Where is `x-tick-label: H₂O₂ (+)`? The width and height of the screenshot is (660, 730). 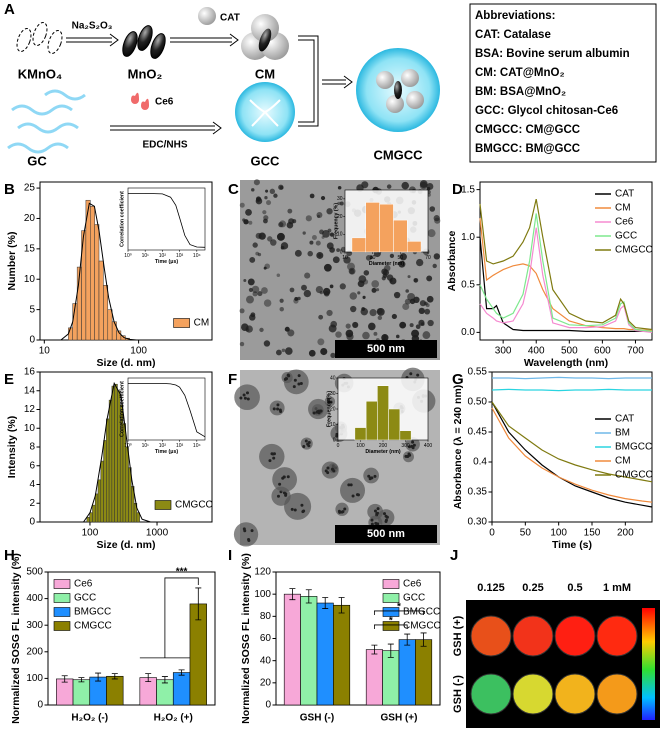
x-tick-label: H₂O₂ (+) is located at coordinates (173, 718).